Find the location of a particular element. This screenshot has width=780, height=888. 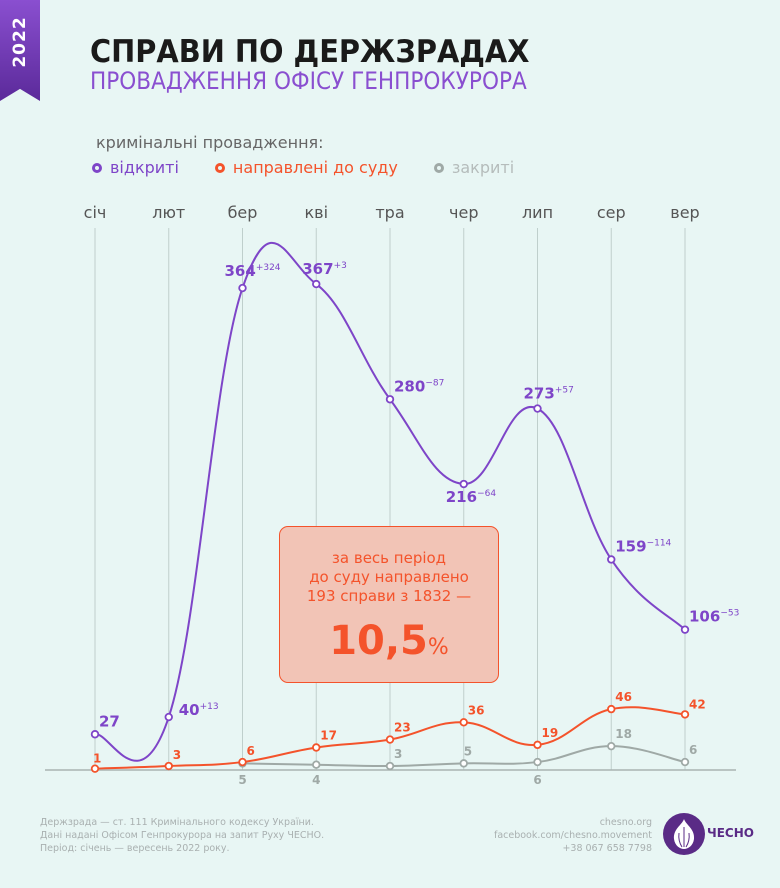

change-label: +13 is located at coordinates (209, 707).